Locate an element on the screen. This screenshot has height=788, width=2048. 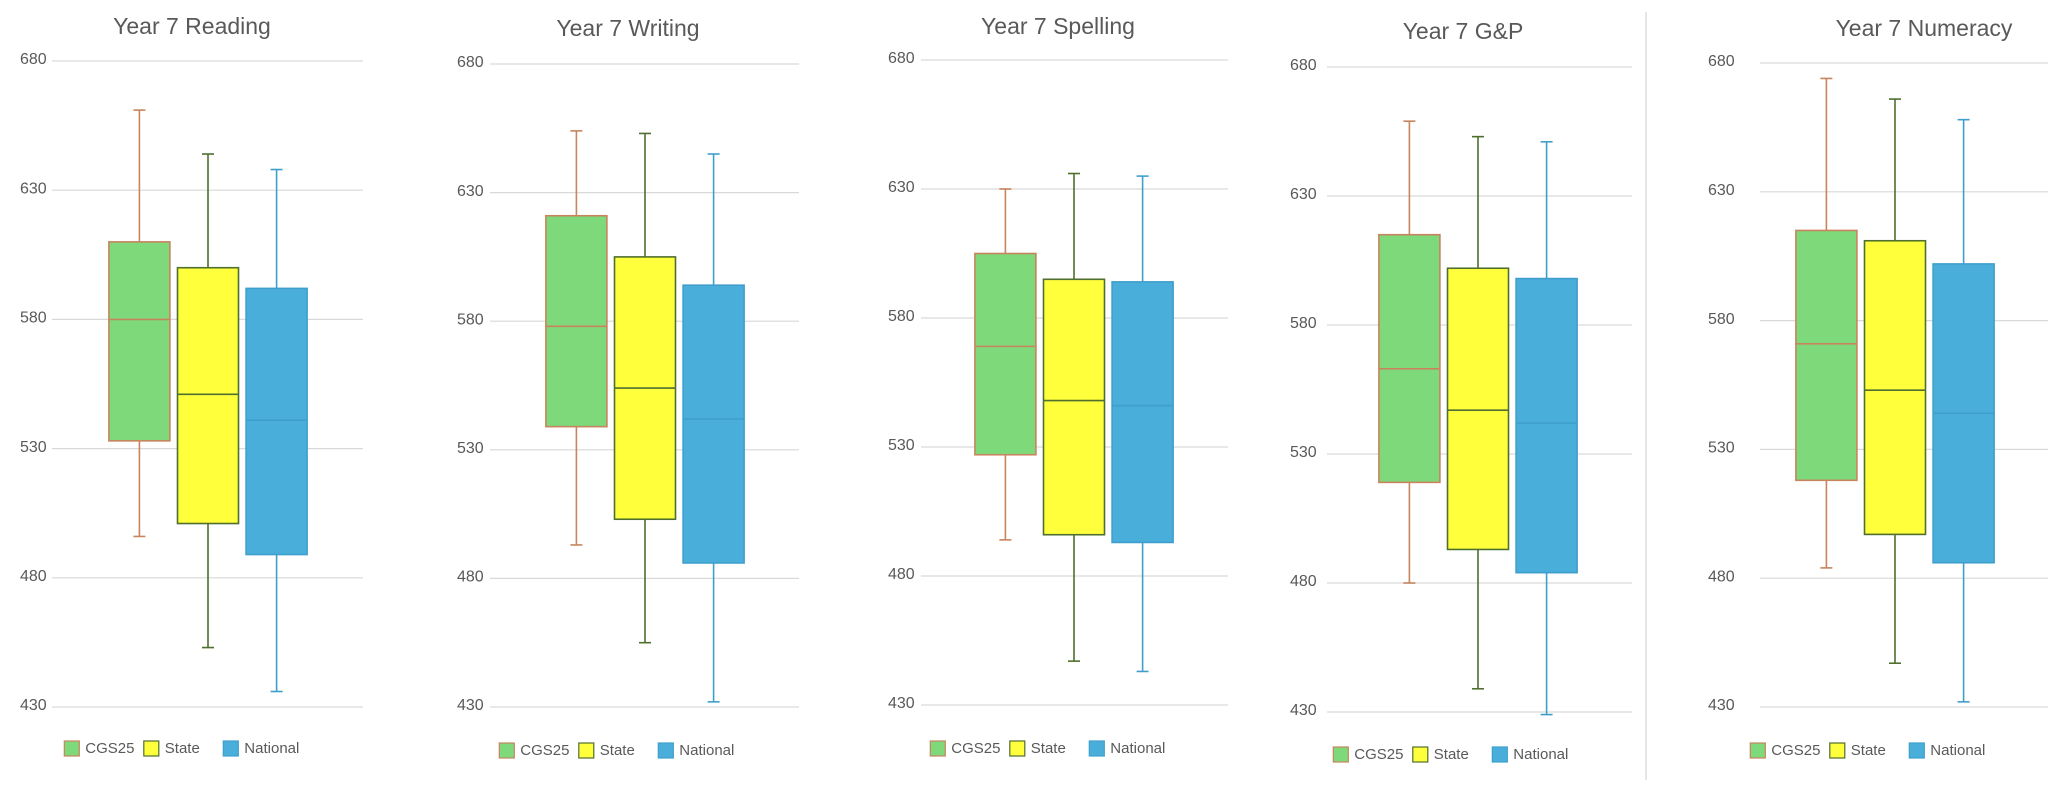
chart-title: Year 7 Spelling is located at coordinates (1058, 26).